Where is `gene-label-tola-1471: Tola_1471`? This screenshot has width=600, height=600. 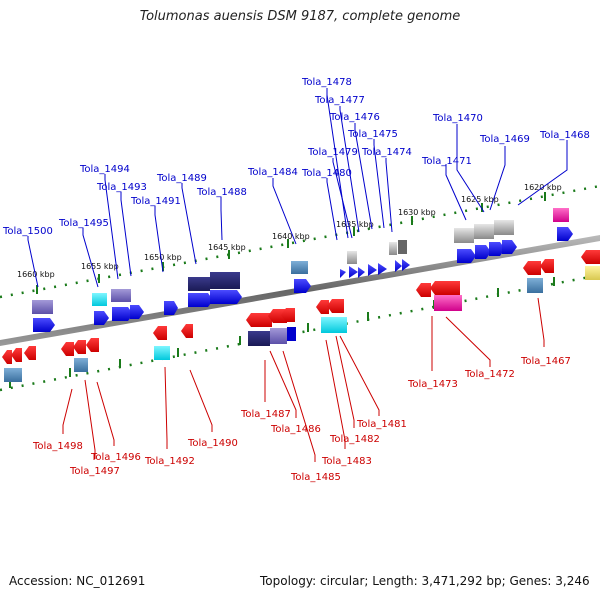
gene-label-tola-1471: Tola_1471 is located at coordinates (446, 161).